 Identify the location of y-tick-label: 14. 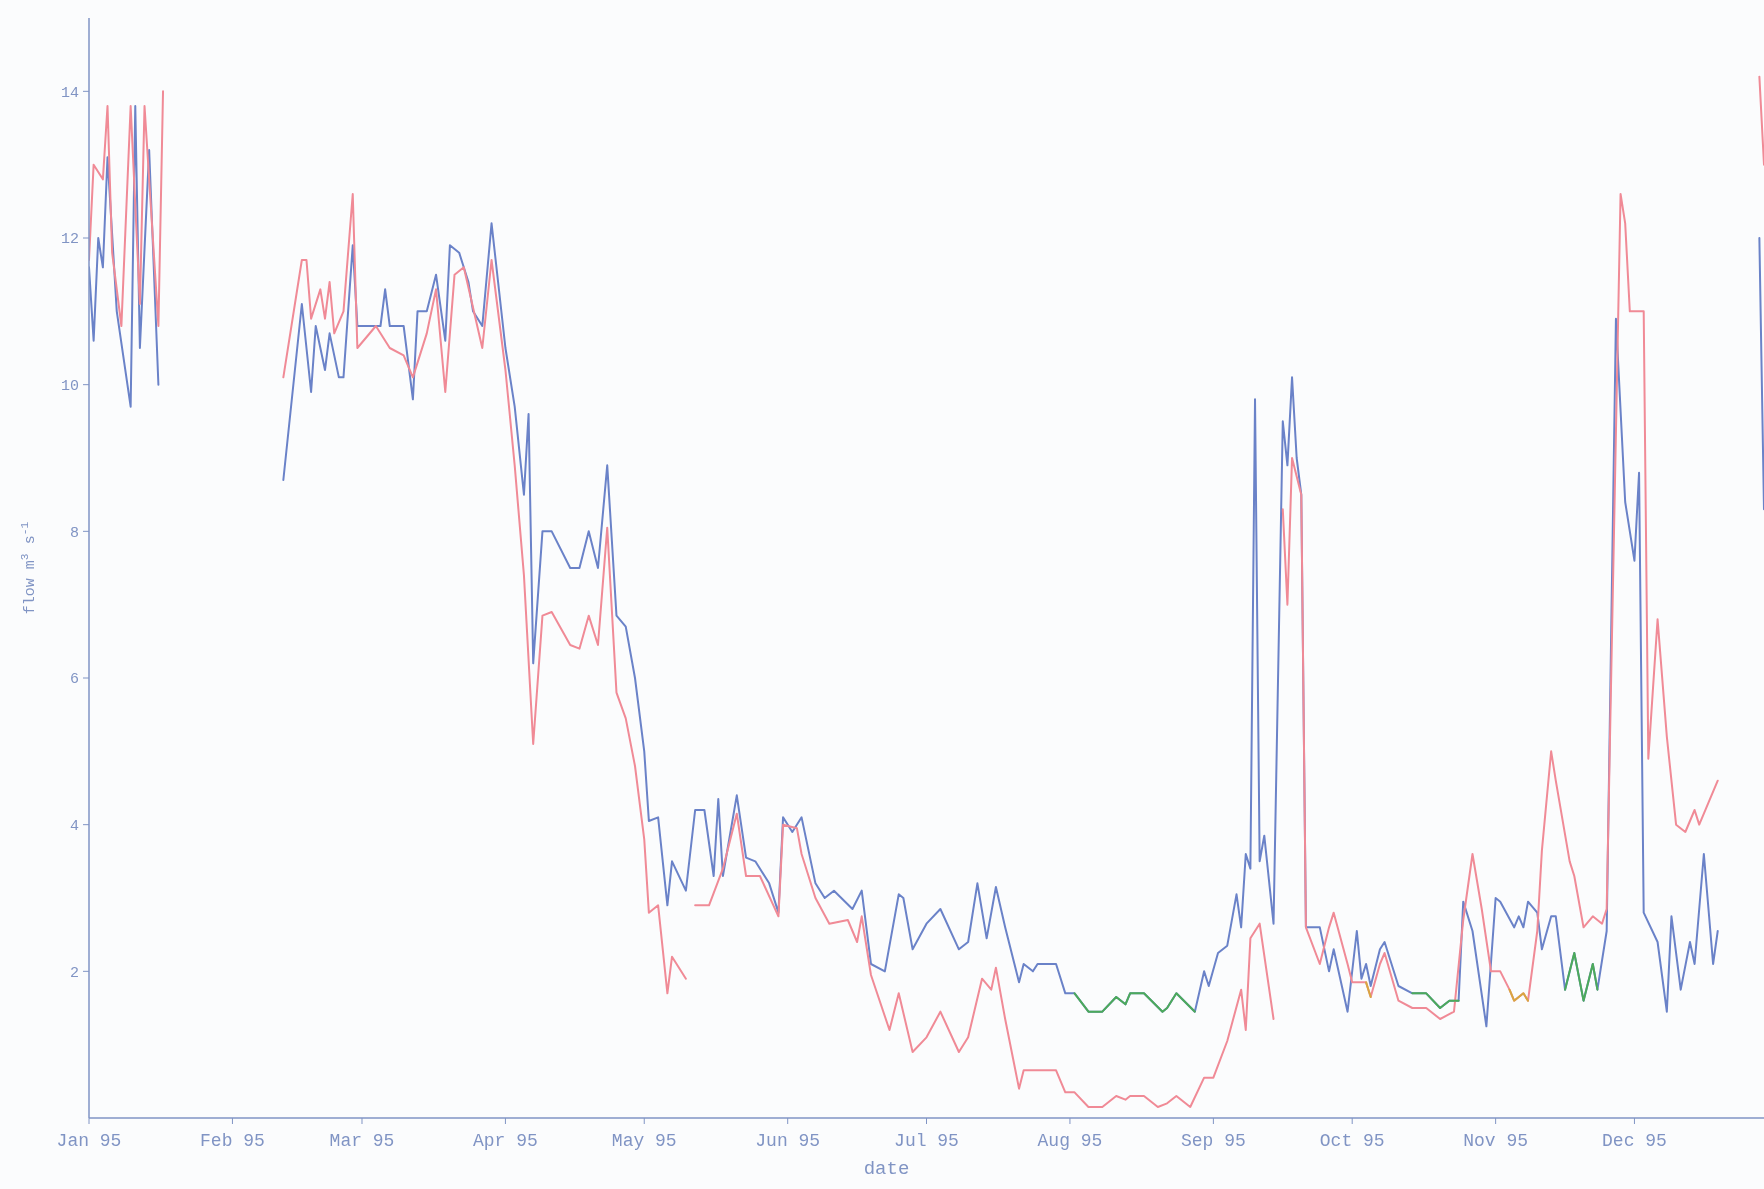
(69, 93).